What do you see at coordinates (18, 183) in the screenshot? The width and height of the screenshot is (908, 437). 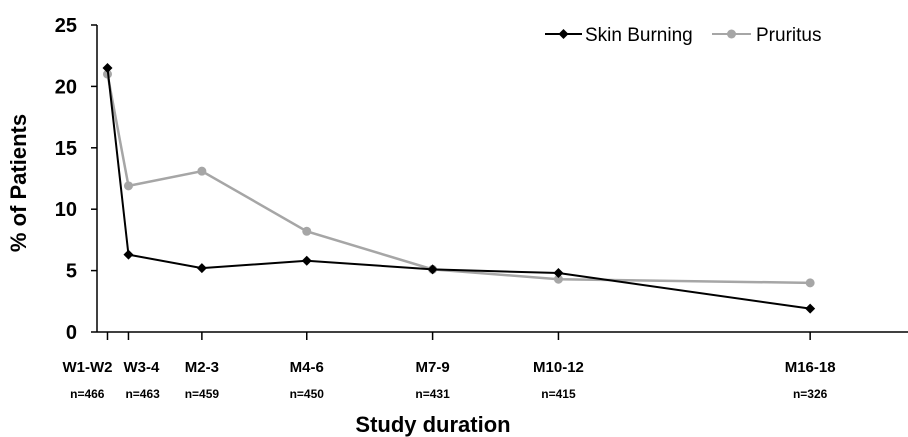 I see `y-axis-title: % of Patients` at bounding box center [18, 183].